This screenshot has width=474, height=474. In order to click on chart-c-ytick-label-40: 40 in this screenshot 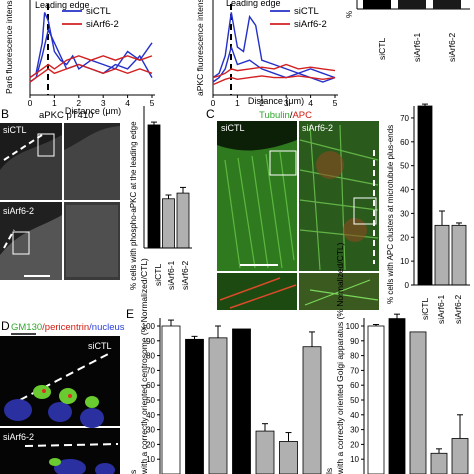, I will do `click(404, 190)`.